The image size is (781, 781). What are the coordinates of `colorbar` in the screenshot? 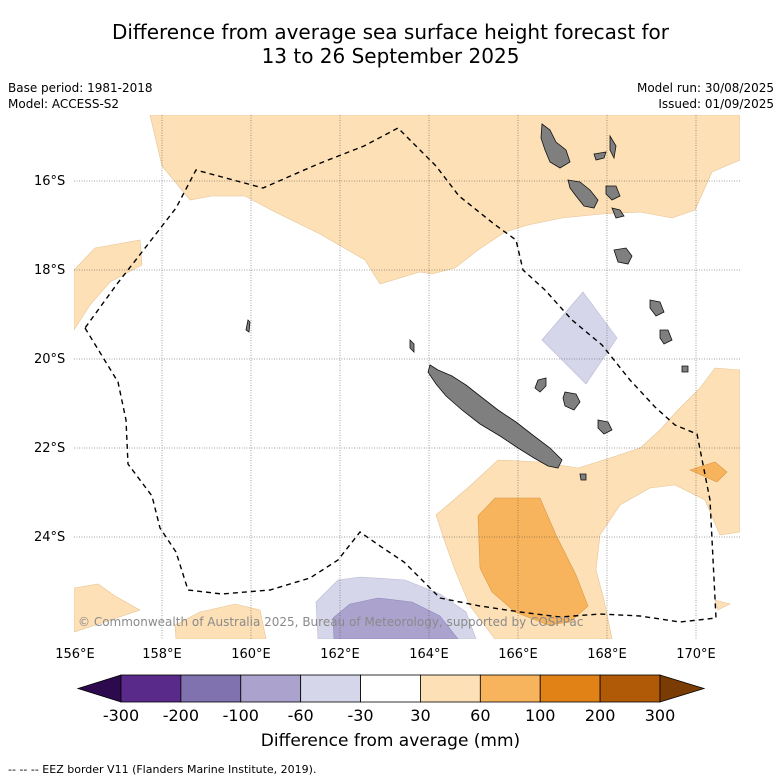 It's located at (391, 688).